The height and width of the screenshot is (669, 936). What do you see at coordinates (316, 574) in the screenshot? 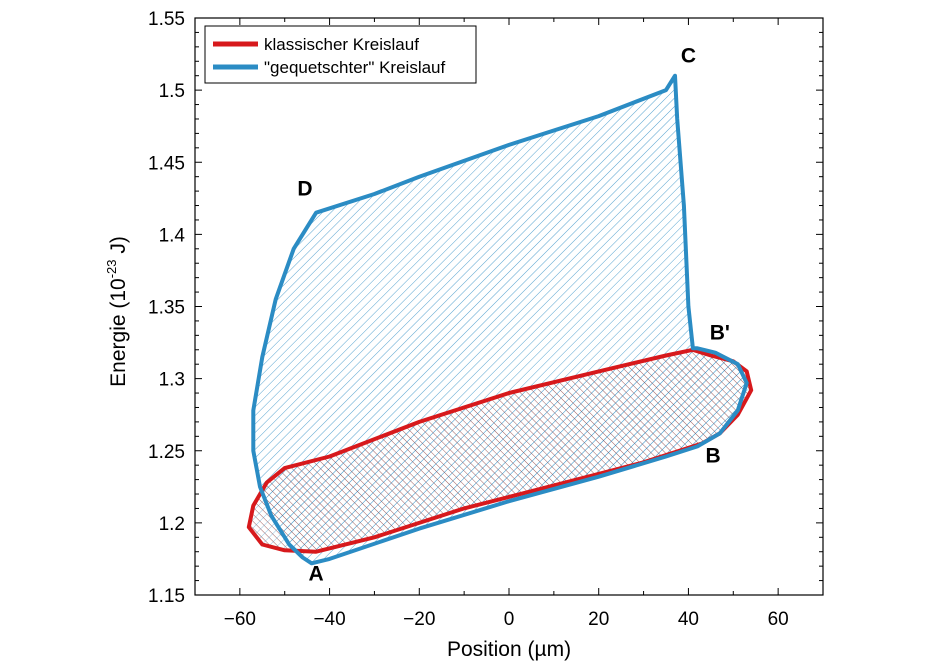
I see `point-label: A` at bounding box center [316, 574].